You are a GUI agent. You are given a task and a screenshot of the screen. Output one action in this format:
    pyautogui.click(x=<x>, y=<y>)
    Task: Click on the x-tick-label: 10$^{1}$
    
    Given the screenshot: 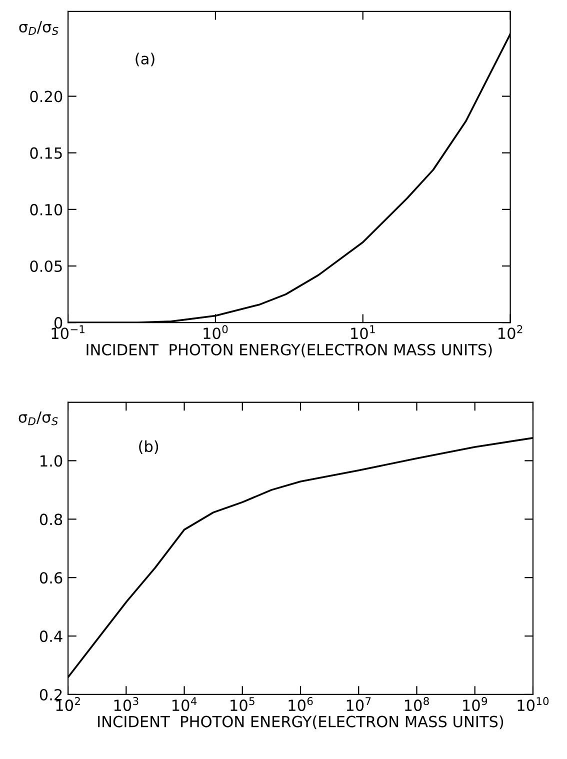 What is the action you would take?
    pyautogui.click(x=363, y=332)
    